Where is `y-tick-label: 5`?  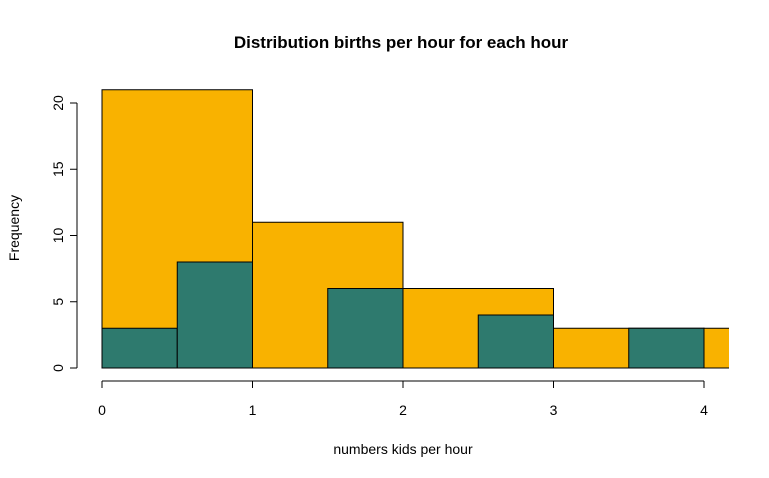 y-tick-label: 5 is located at coordinates (58, 302).